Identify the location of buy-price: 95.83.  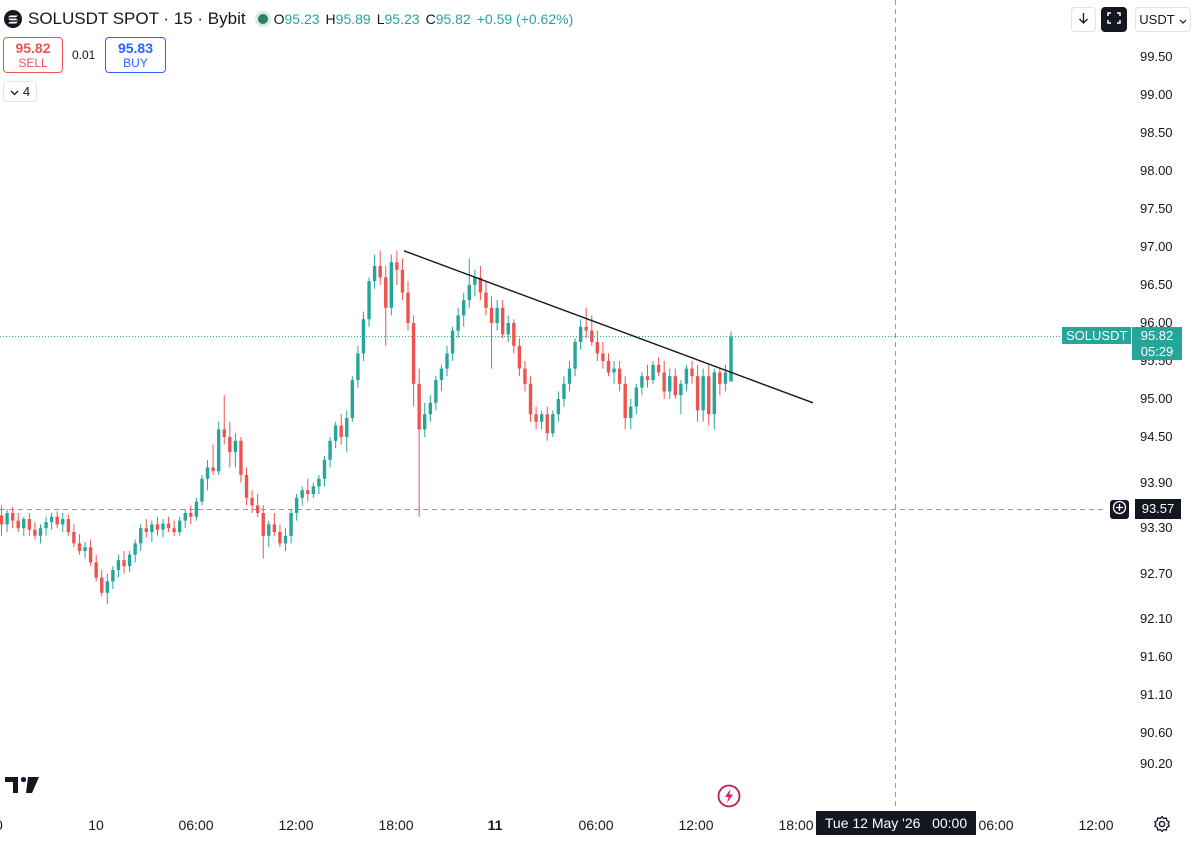
(135, 48).